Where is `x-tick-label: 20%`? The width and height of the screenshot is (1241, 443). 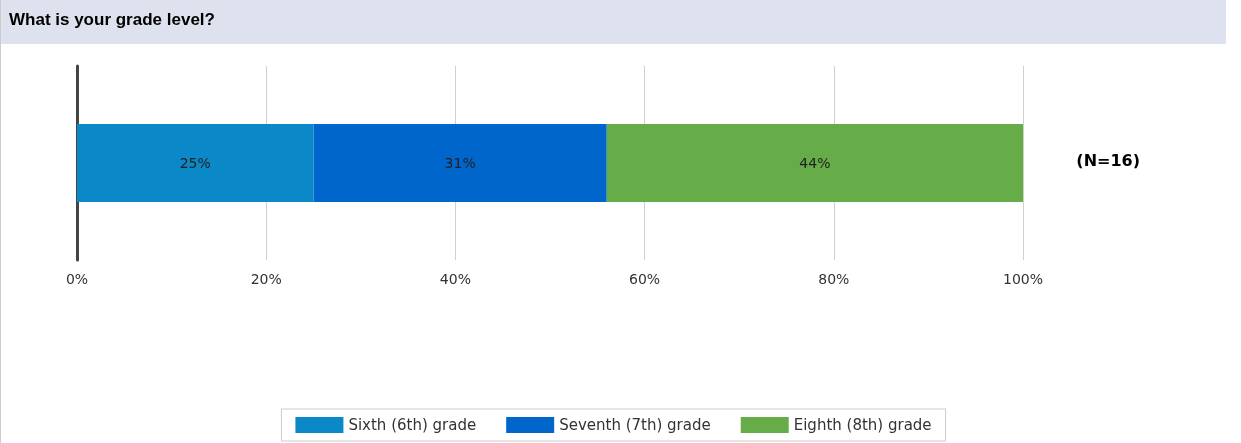
x-tick-label: 20% is located at coordinates (266, 279).